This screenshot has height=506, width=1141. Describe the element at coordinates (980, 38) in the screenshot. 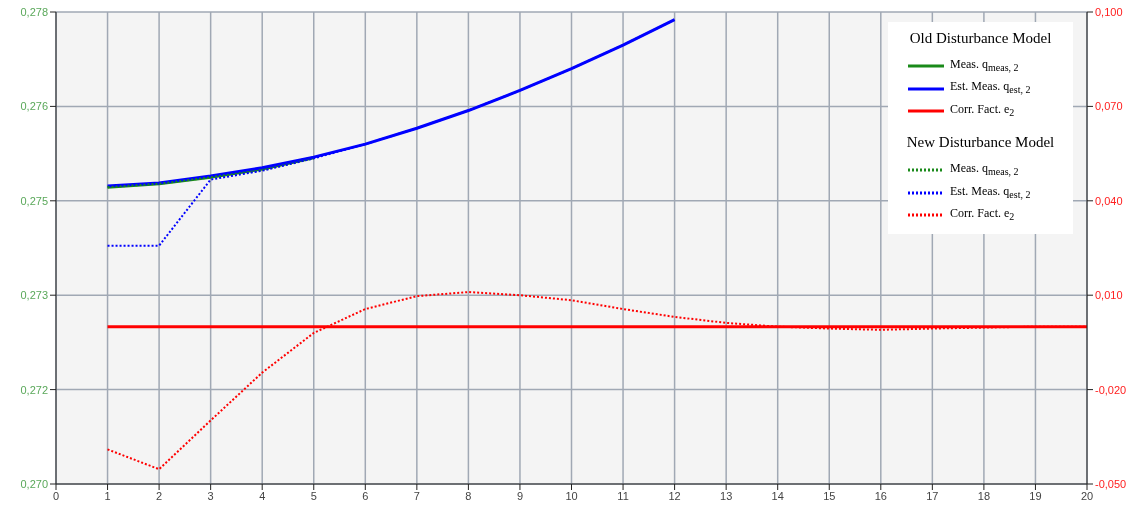

I see `legend-title: Old Disturbance Model` at that location.